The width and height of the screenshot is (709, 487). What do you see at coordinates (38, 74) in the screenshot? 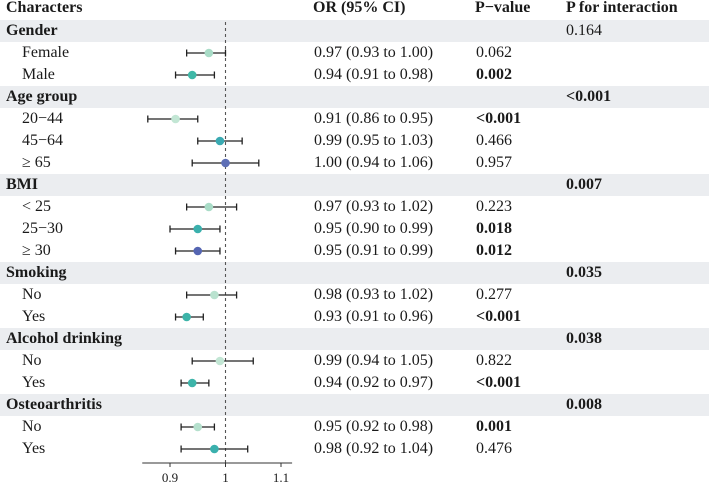
I see `subgroup-label: Male` at bounding box center [38, 74].